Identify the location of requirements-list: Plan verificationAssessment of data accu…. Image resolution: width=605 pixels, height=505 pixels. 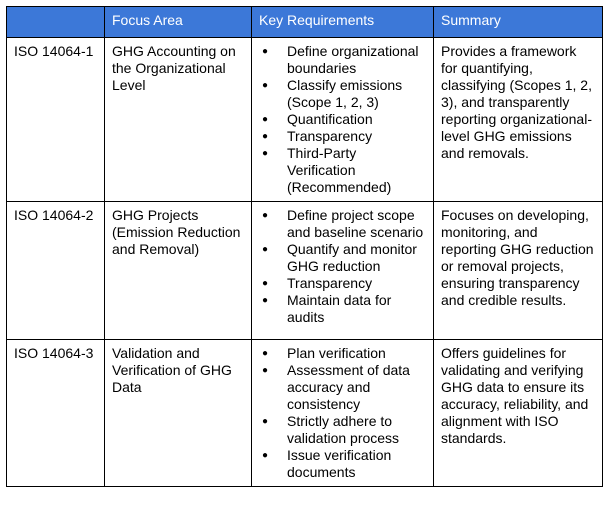
(343, 413).